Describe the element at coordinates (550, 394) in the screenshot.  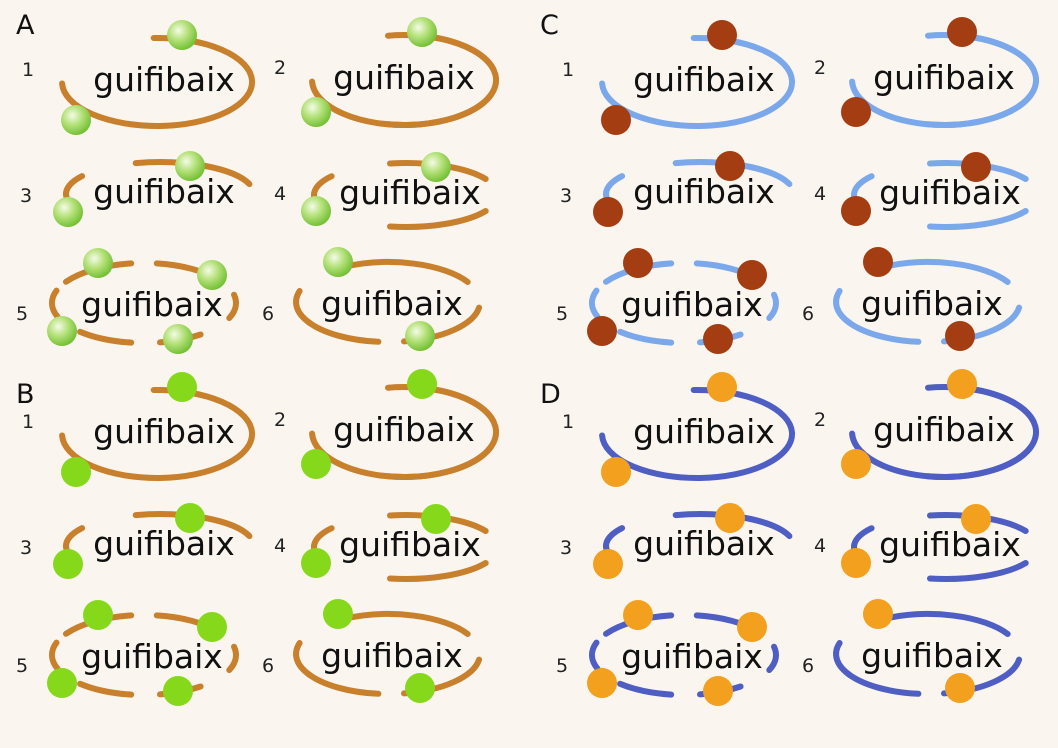
I see `section-letter: D` at that location.